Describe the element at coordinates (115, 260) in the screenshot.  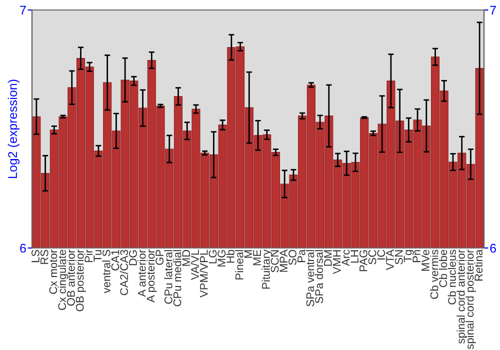
I see `x-tick-label: CA1` at that location.